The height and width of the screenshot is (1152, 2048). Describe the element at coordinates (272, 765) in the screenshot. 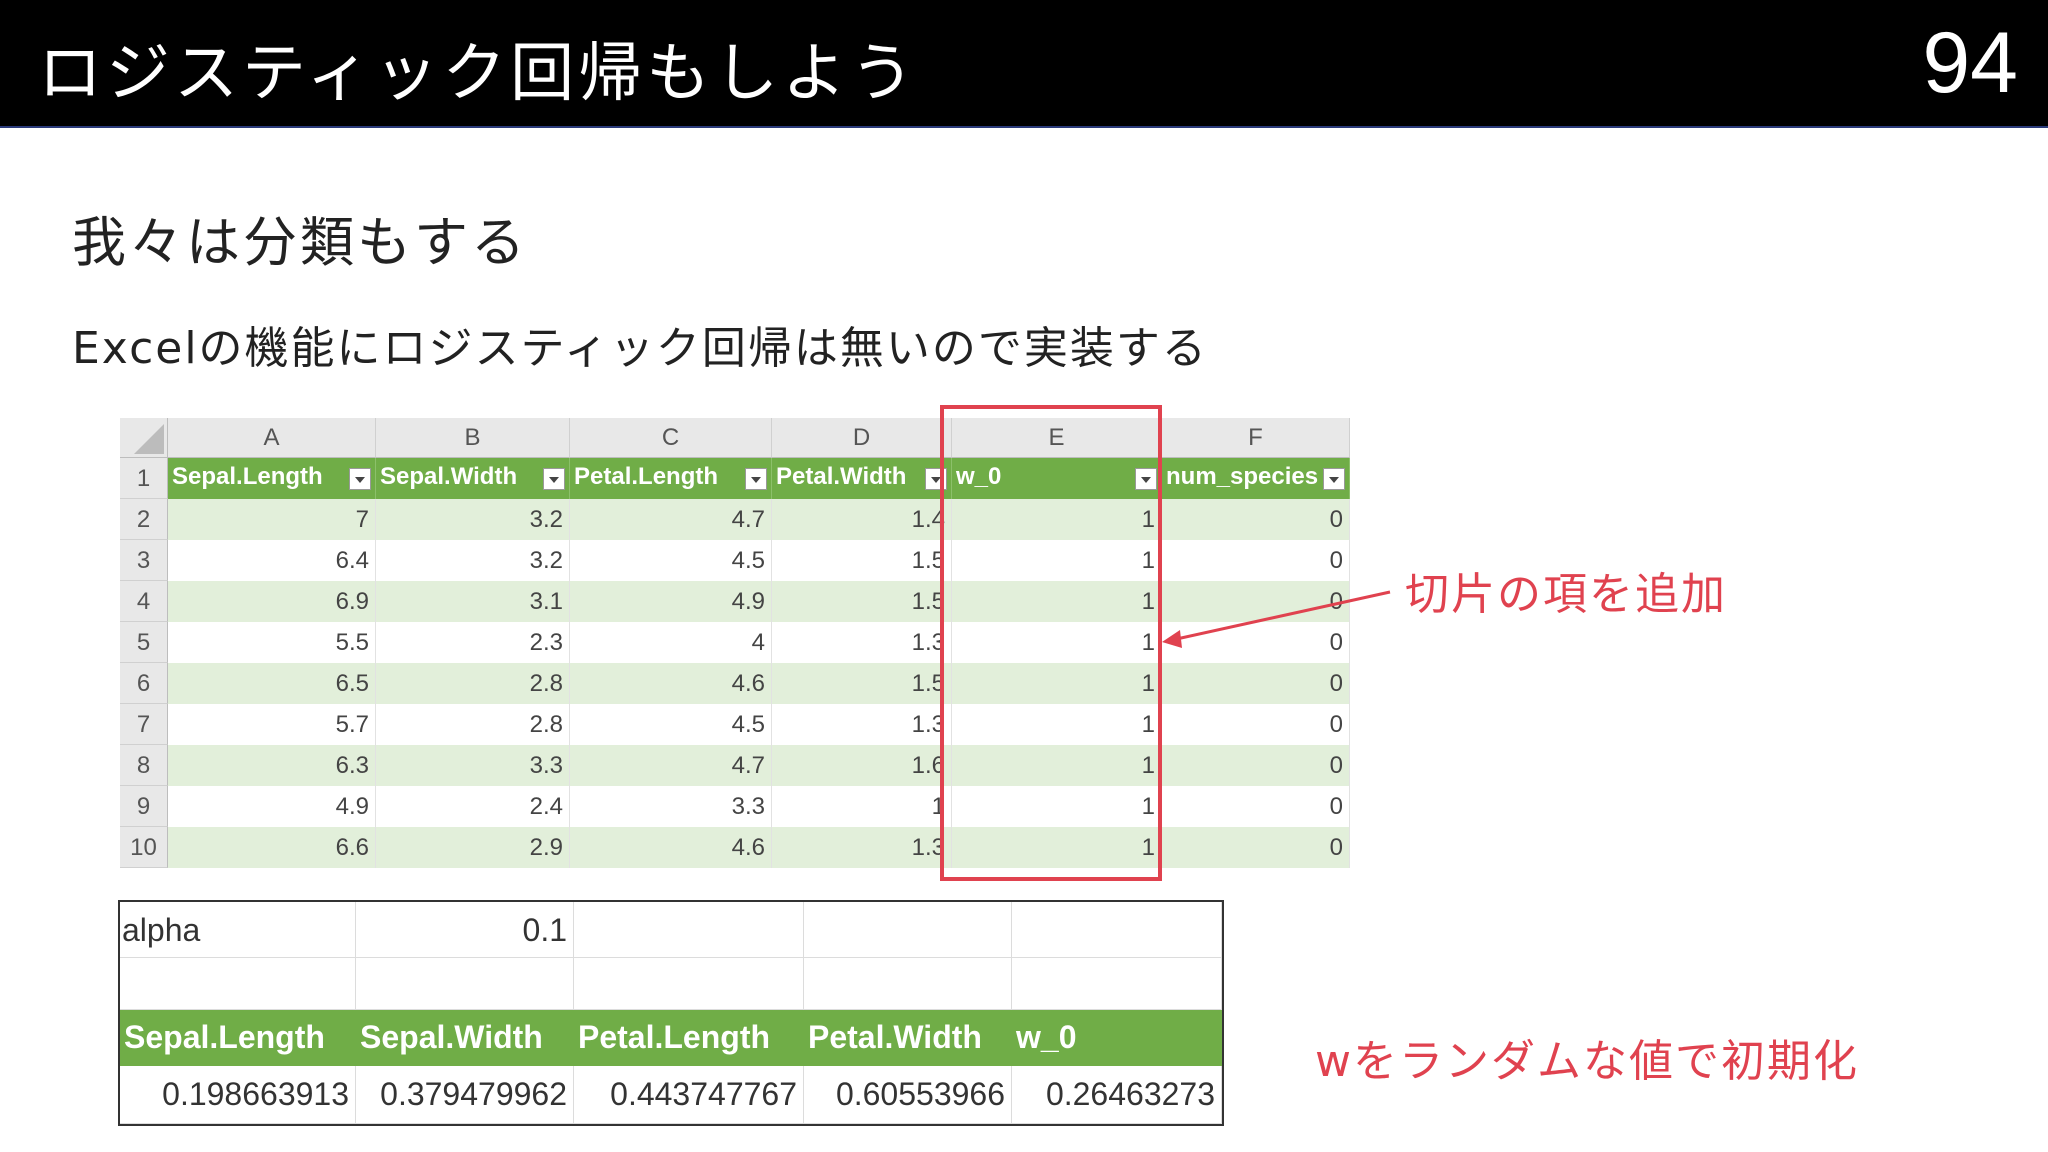

I see `table-cell: 6.3` at that location.